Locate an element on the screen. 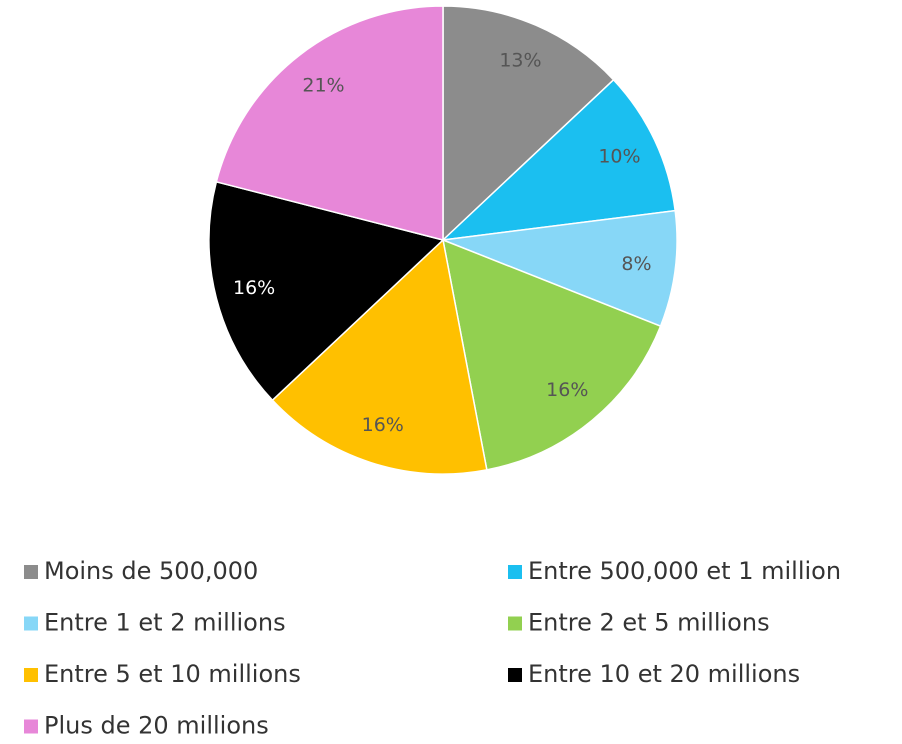 The image size is (902, 744). data-label: 13% is located at coordinates (520, 61).